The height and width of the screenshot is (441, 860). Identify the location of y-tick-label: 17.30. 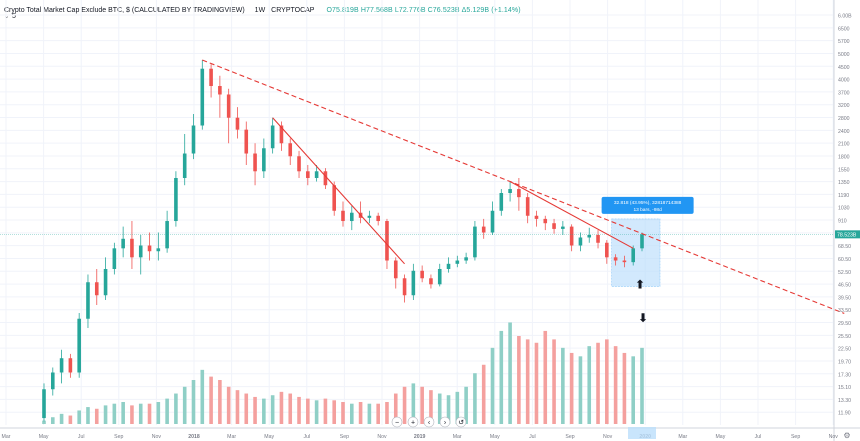
(844, 375).